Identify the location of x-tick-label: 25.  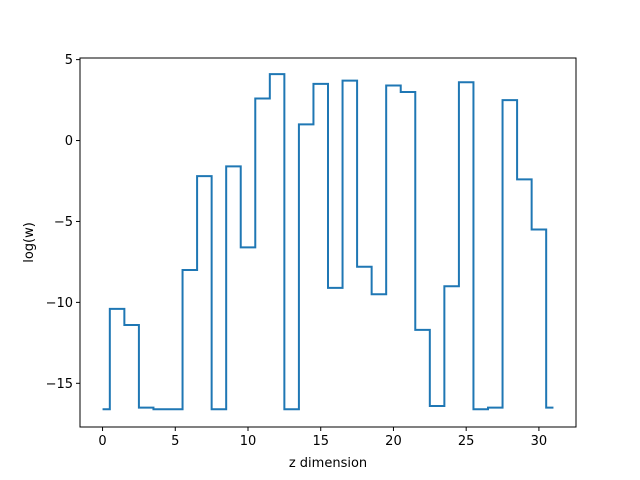
(466, 441).